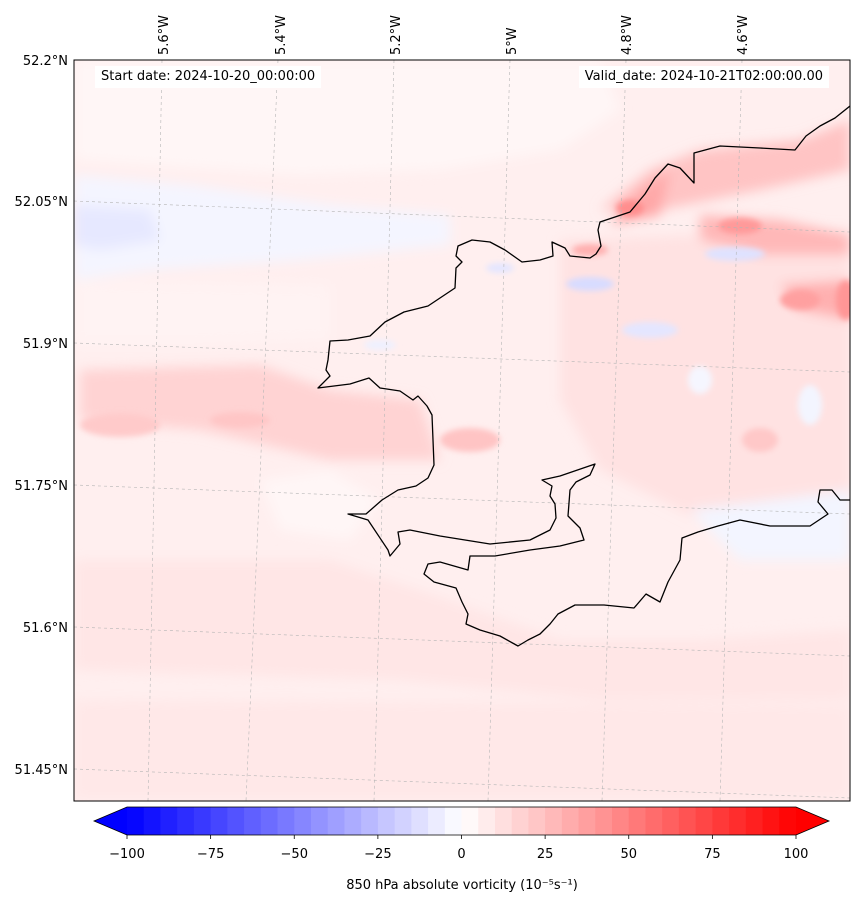  What do you see at coordinates (110, 821) in the screenshot?
I see `colorbar-low-extend-arrow` at bounding box center [110, 821].